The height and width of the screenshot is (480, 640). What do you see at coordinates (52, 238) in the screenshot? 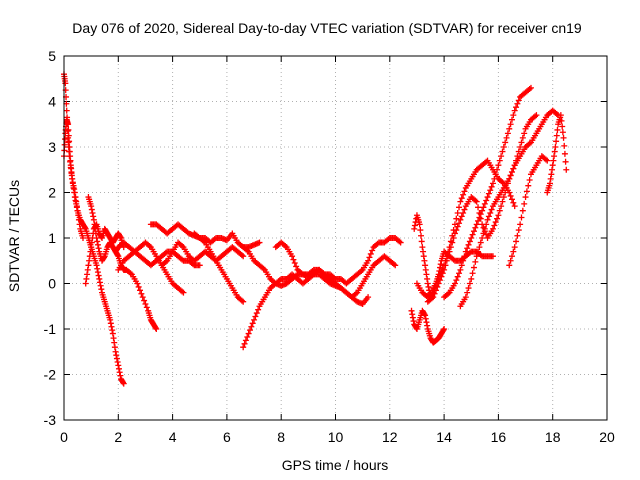
I see `y-tick-label: 1` at bounding box center [52, 238].